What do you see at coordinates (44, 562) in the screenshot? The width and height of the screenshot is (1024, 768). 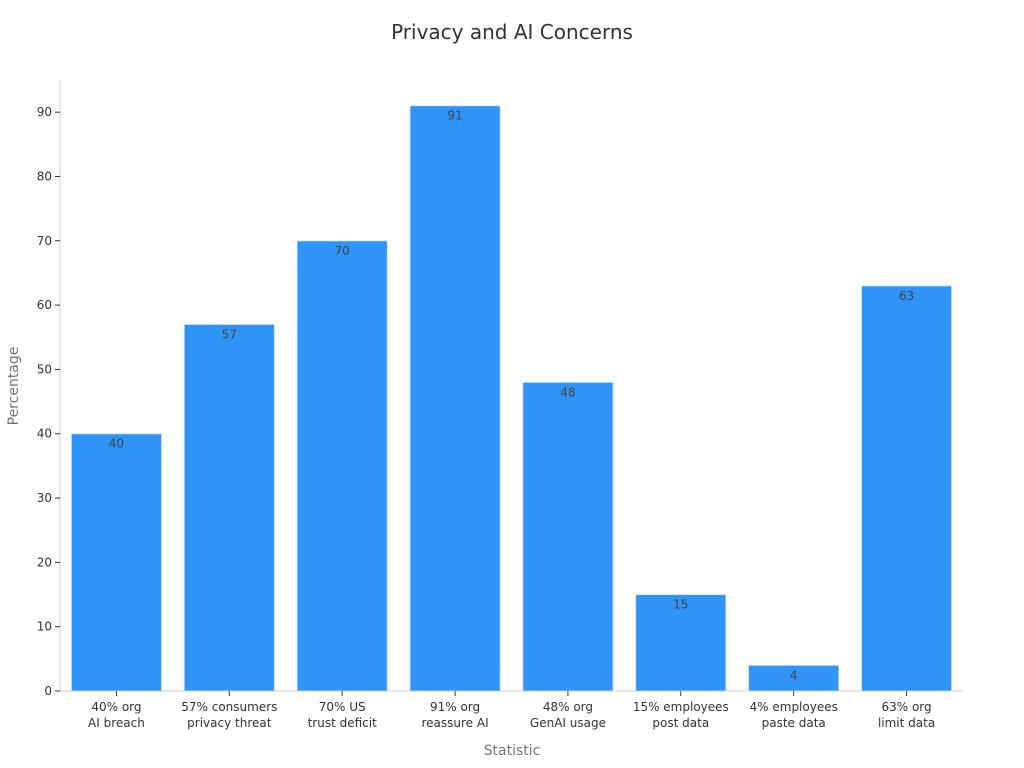 I see `y-tick-label: 20` at bounding box center [44, 562].